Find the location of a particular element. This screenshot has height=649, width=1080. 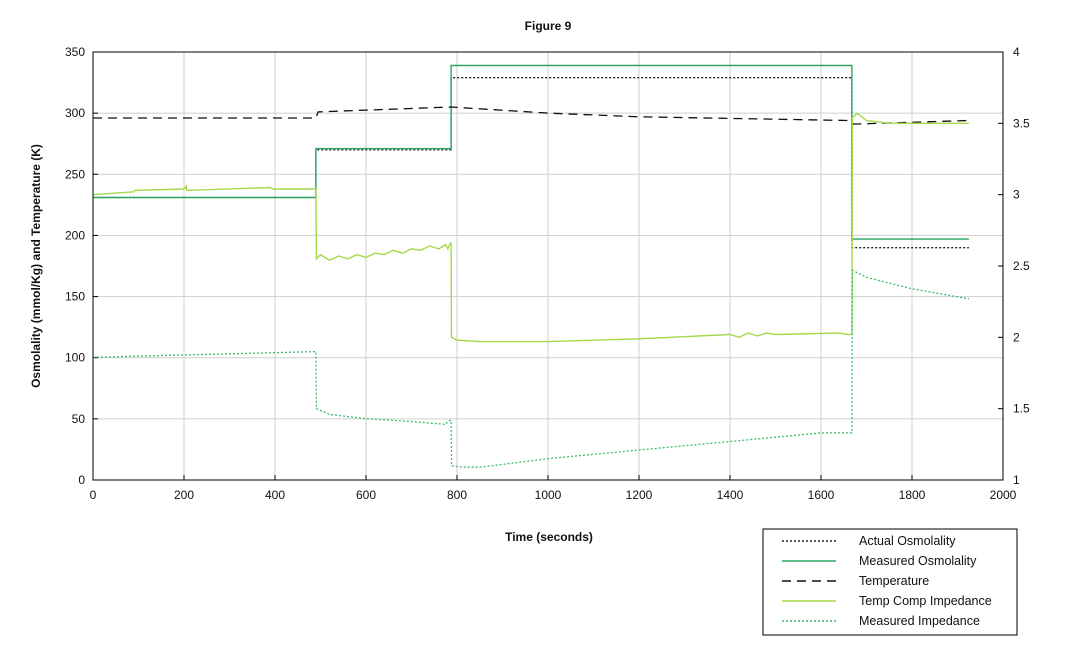

x-tick-label: 1800 is located at coordinates (912, 495).